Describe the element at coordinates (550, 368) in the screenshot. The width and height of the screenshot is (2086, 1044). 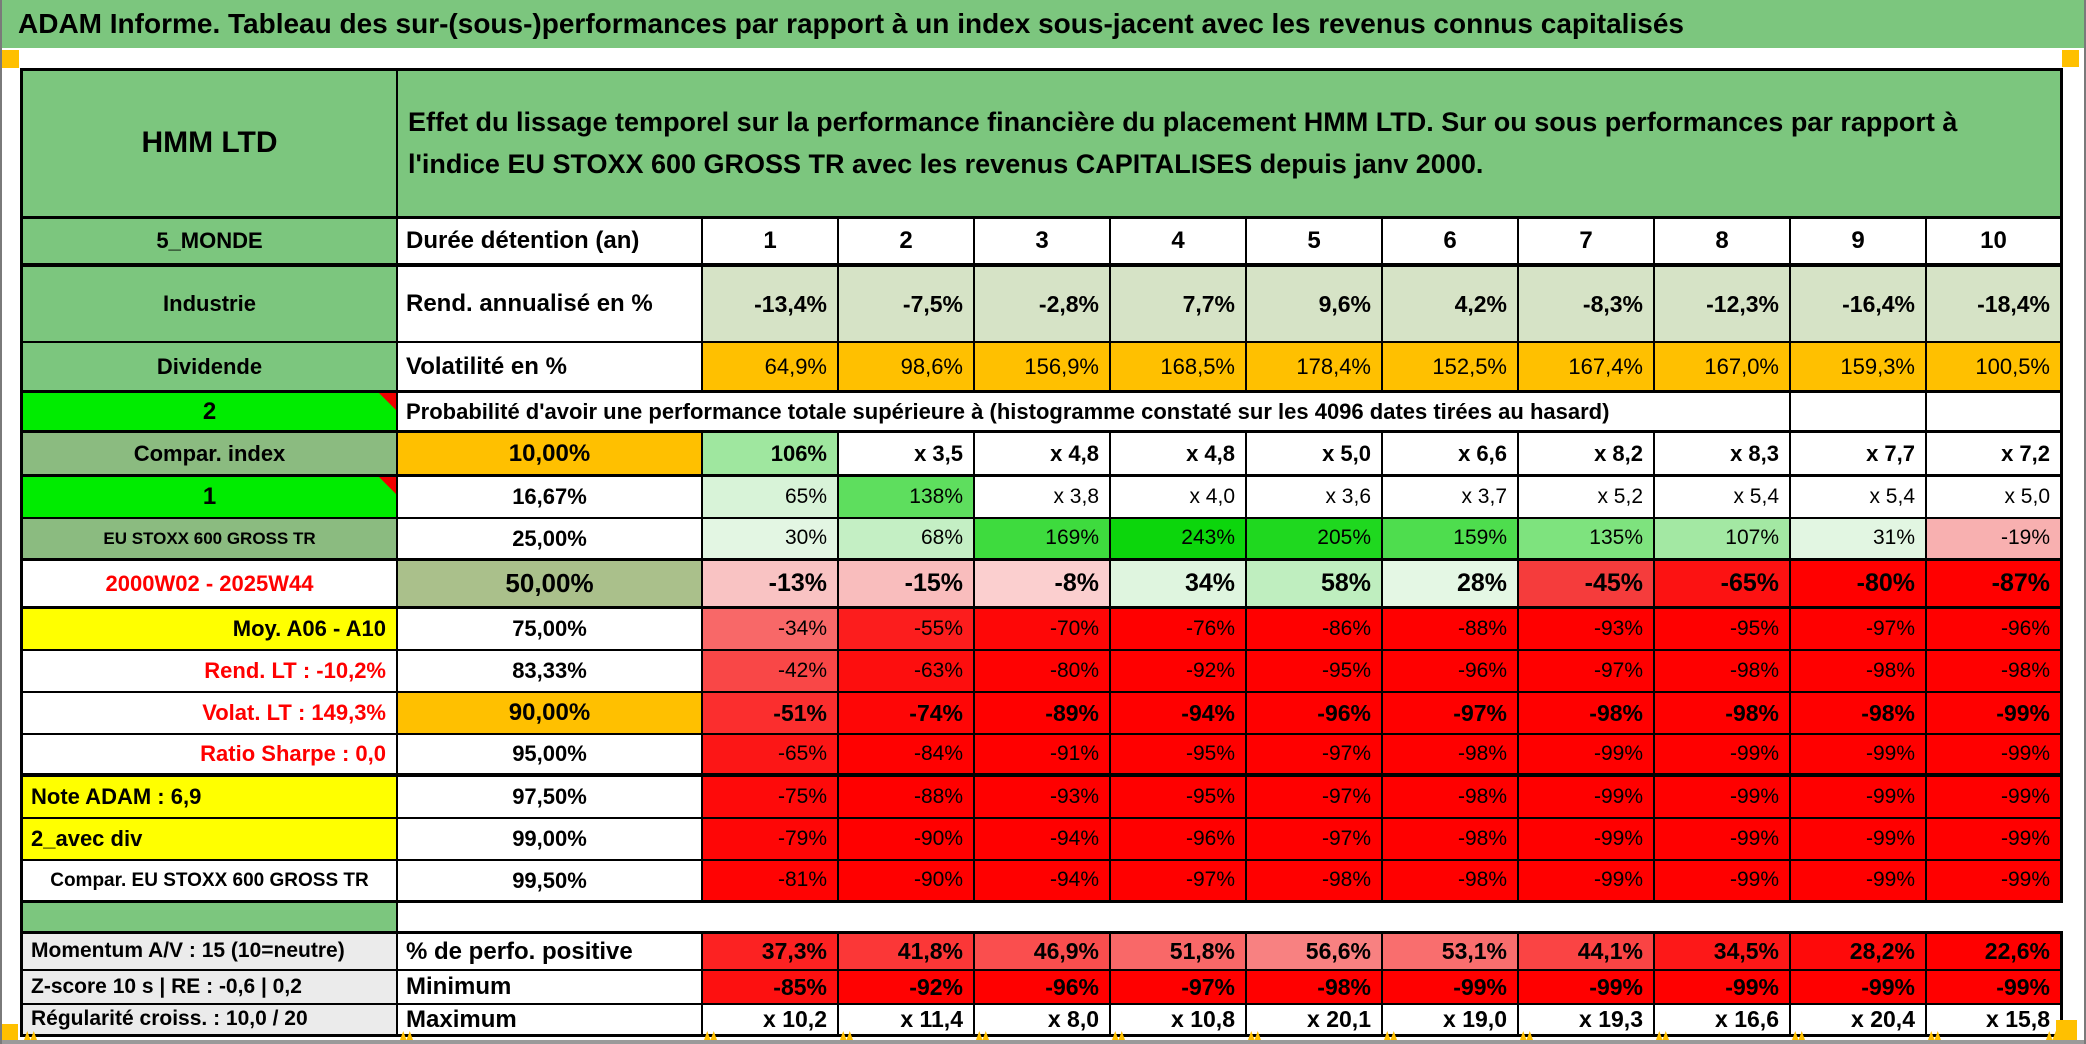
I see `row-volatilite-cell-1: Volatilité en %` at that location.